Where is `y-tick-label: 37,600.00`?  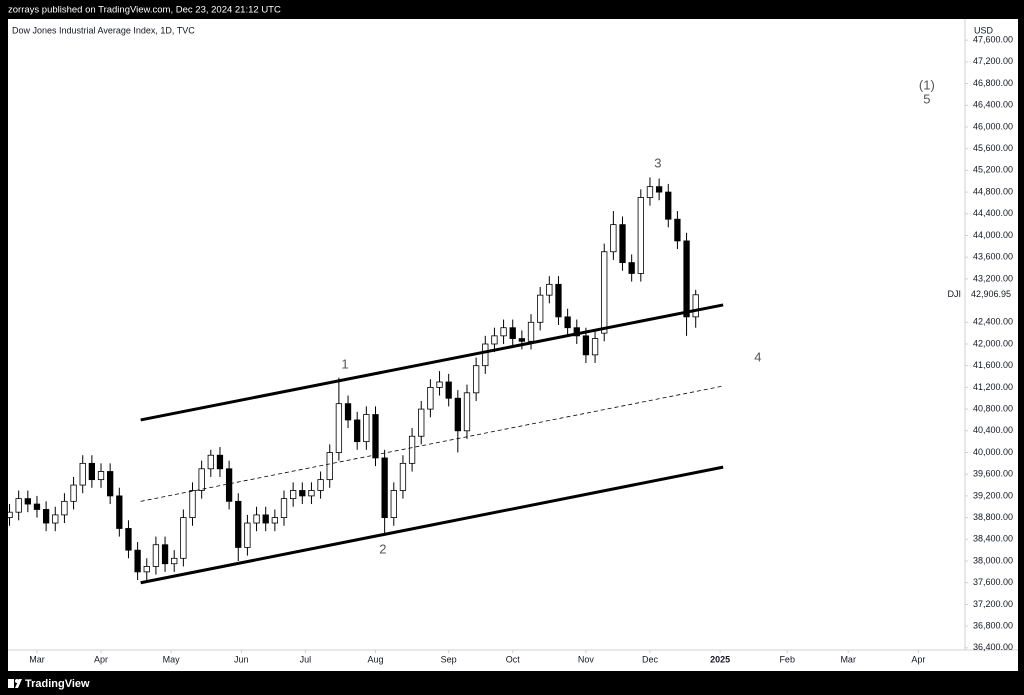 y-tick-label: 37,600.00 is located at coordinates (993, 582).